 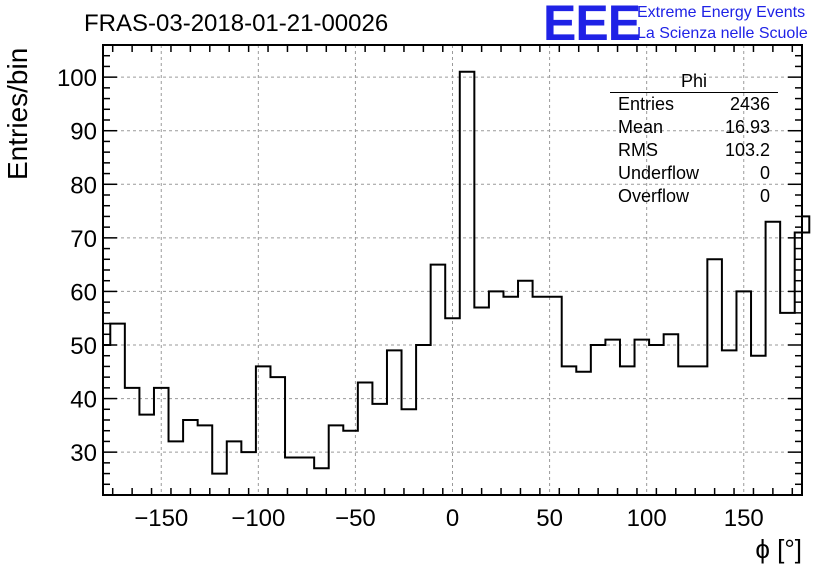 What do you see at coordinates (236, 23) in the screenshot?
I see `chart-title: FRAS-03-2018-01-21-00026` at bounding box center [236, 23].